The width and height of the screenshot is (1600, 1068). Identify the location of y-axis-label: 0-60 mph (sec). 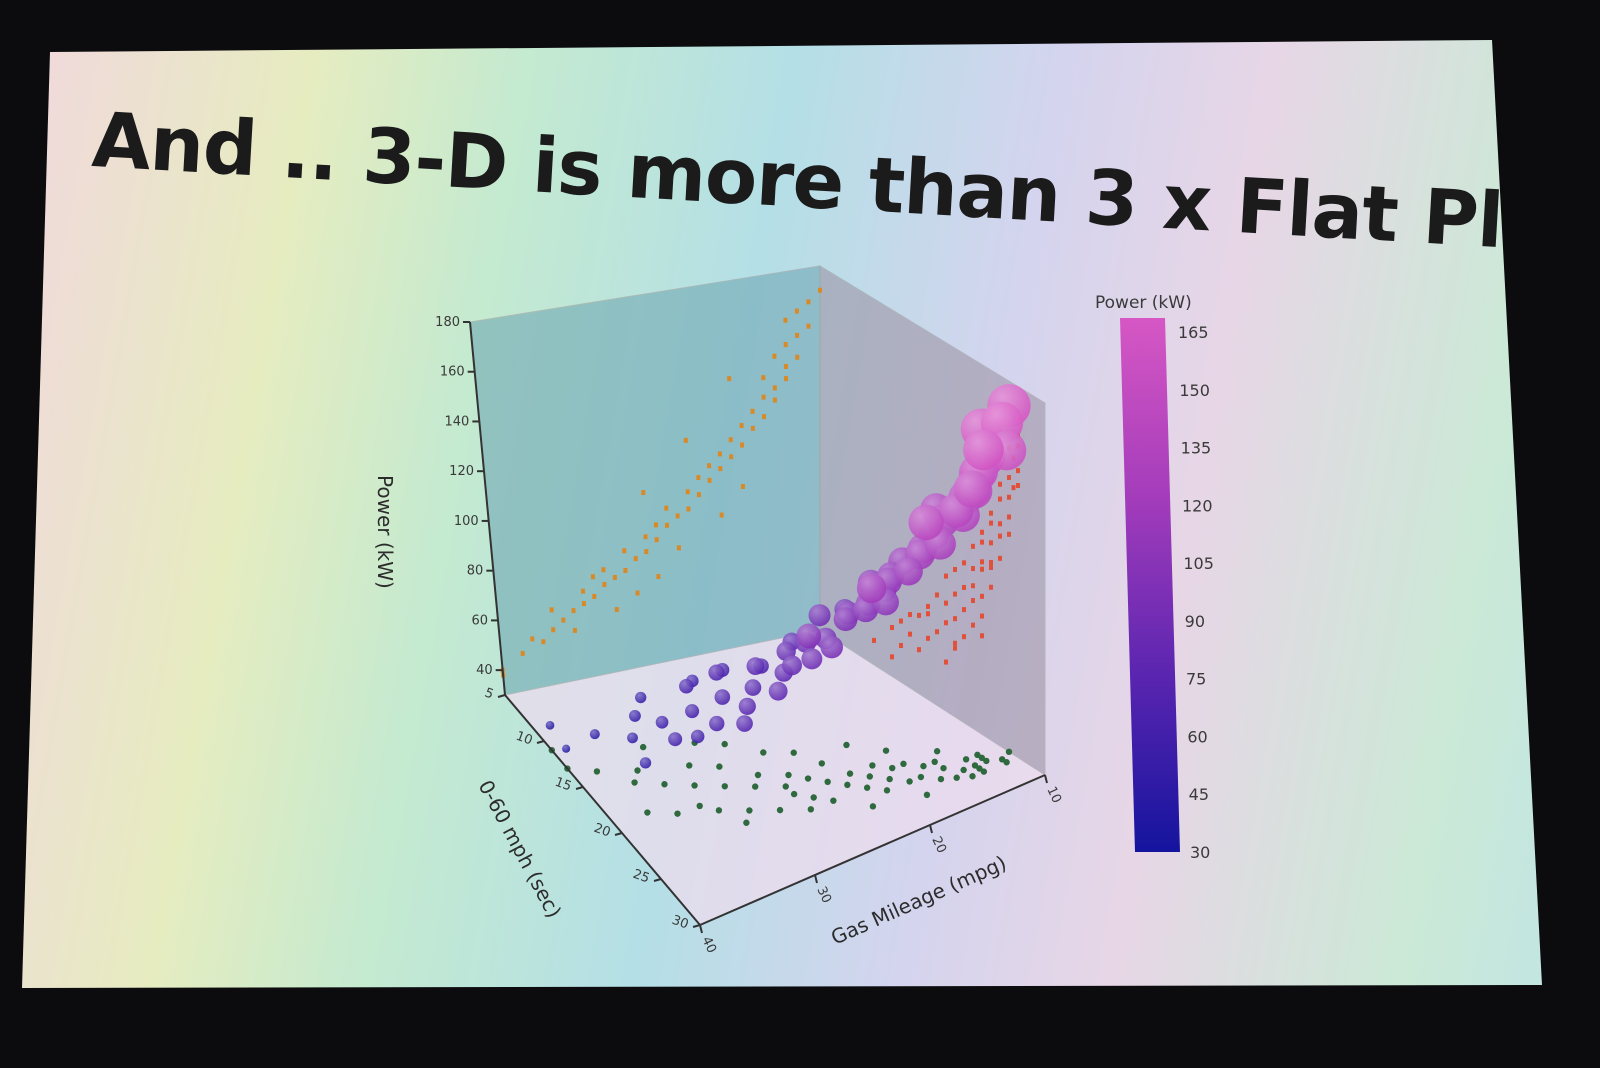
(520, 849).